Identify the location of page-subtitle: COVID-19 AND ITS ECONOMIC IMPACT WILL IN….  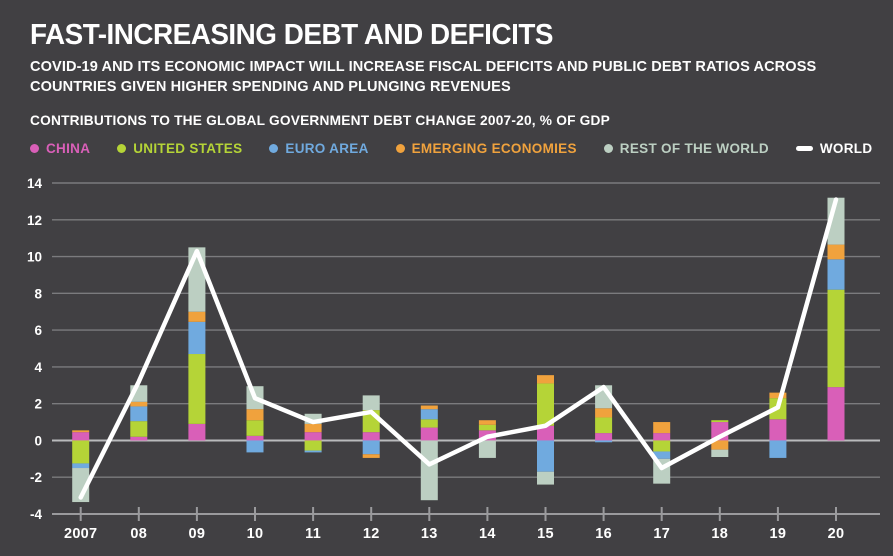
(437, 76).